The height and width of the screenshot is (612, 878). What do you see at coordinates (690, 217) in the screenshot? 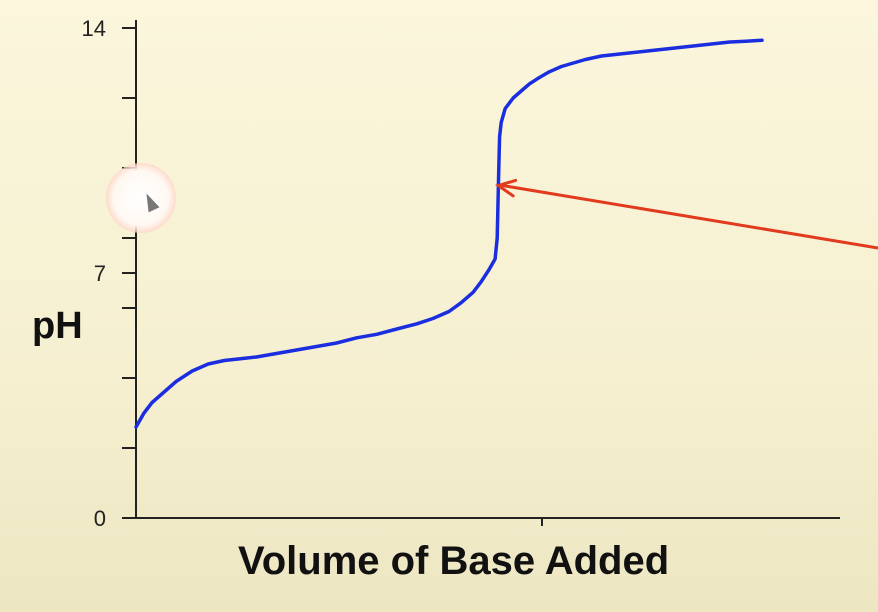
I see `arrow-shaft` at bounding box center [690, 217].